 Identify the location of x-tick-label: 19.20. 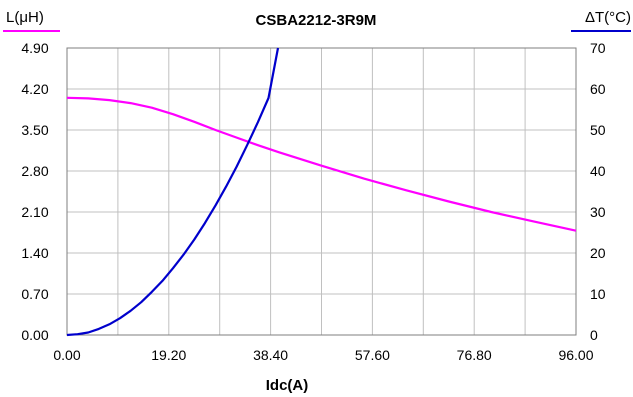
(168, 355).